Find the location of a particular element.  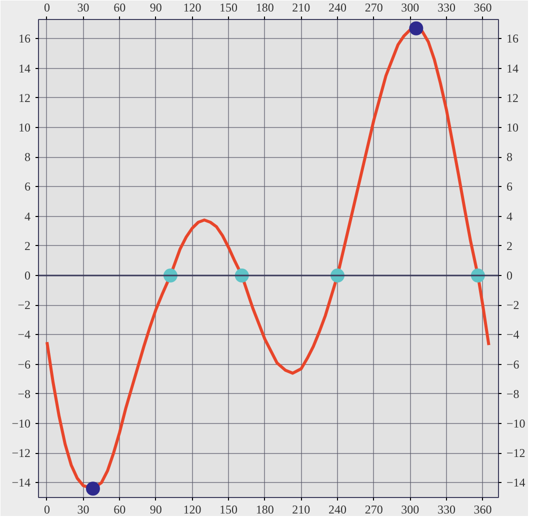

y-tick-label: 0 is located at coordinates (27, 275).